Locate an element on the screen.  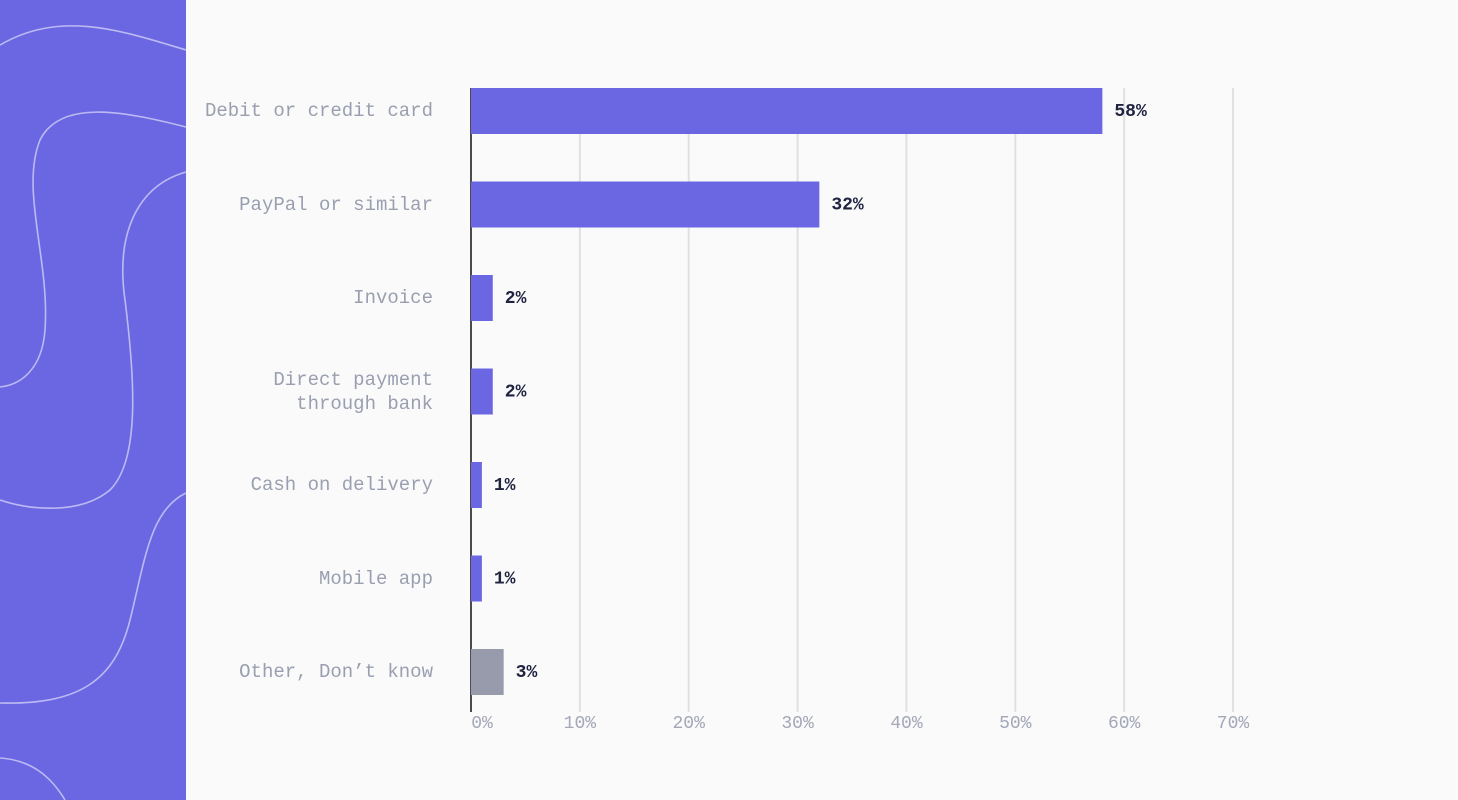
category-label: Cash on delivery is located at coordinates (341, 485).